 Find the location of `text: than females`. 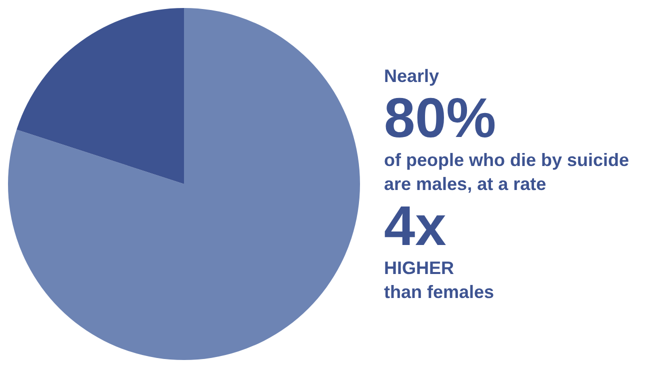

text: than females is located at coordinates (440, 292).